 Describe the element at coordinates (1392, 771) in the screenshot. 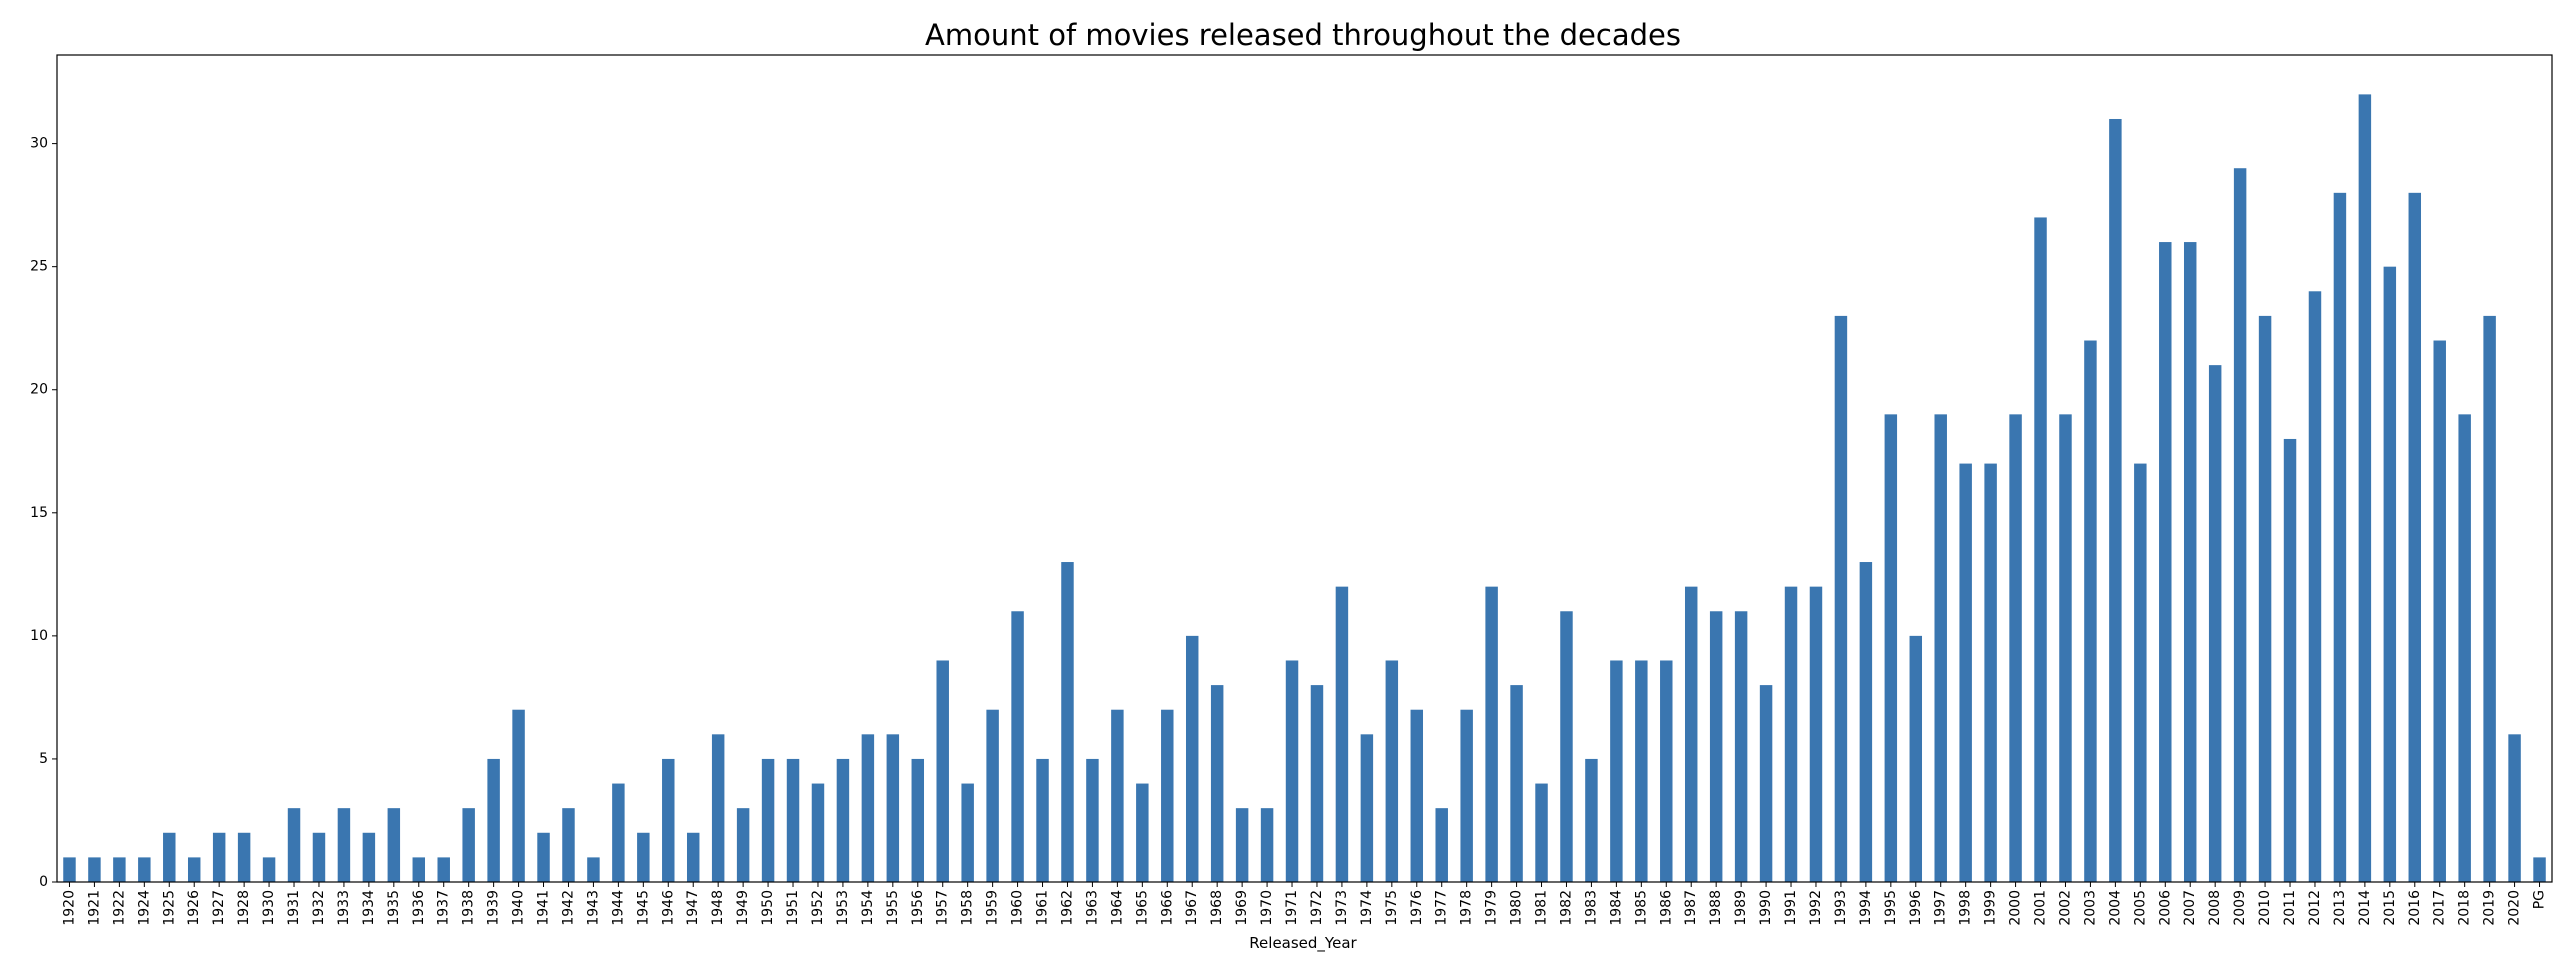

I see `bar-1975` at that location.